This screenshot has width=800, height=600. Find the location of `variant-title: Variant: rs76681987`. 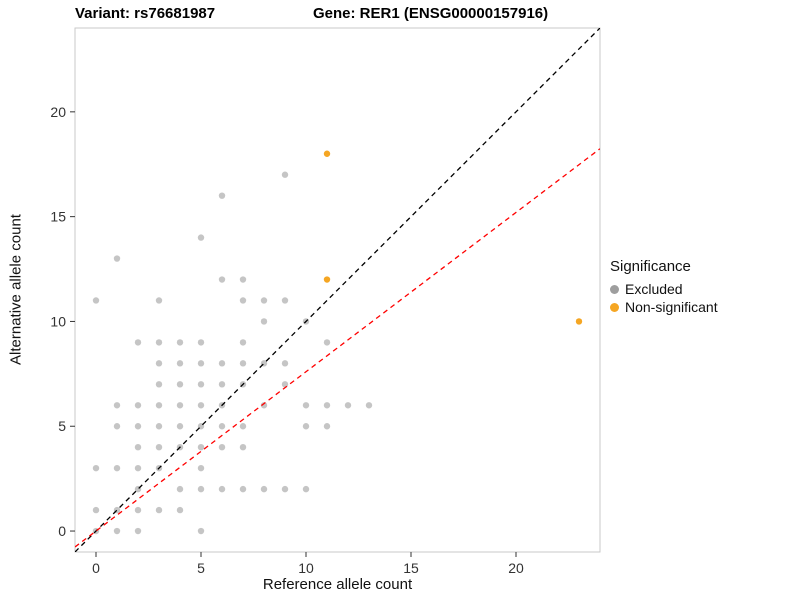

variant-title: Variant: rs76681987 is located at coordinates (145, 13).